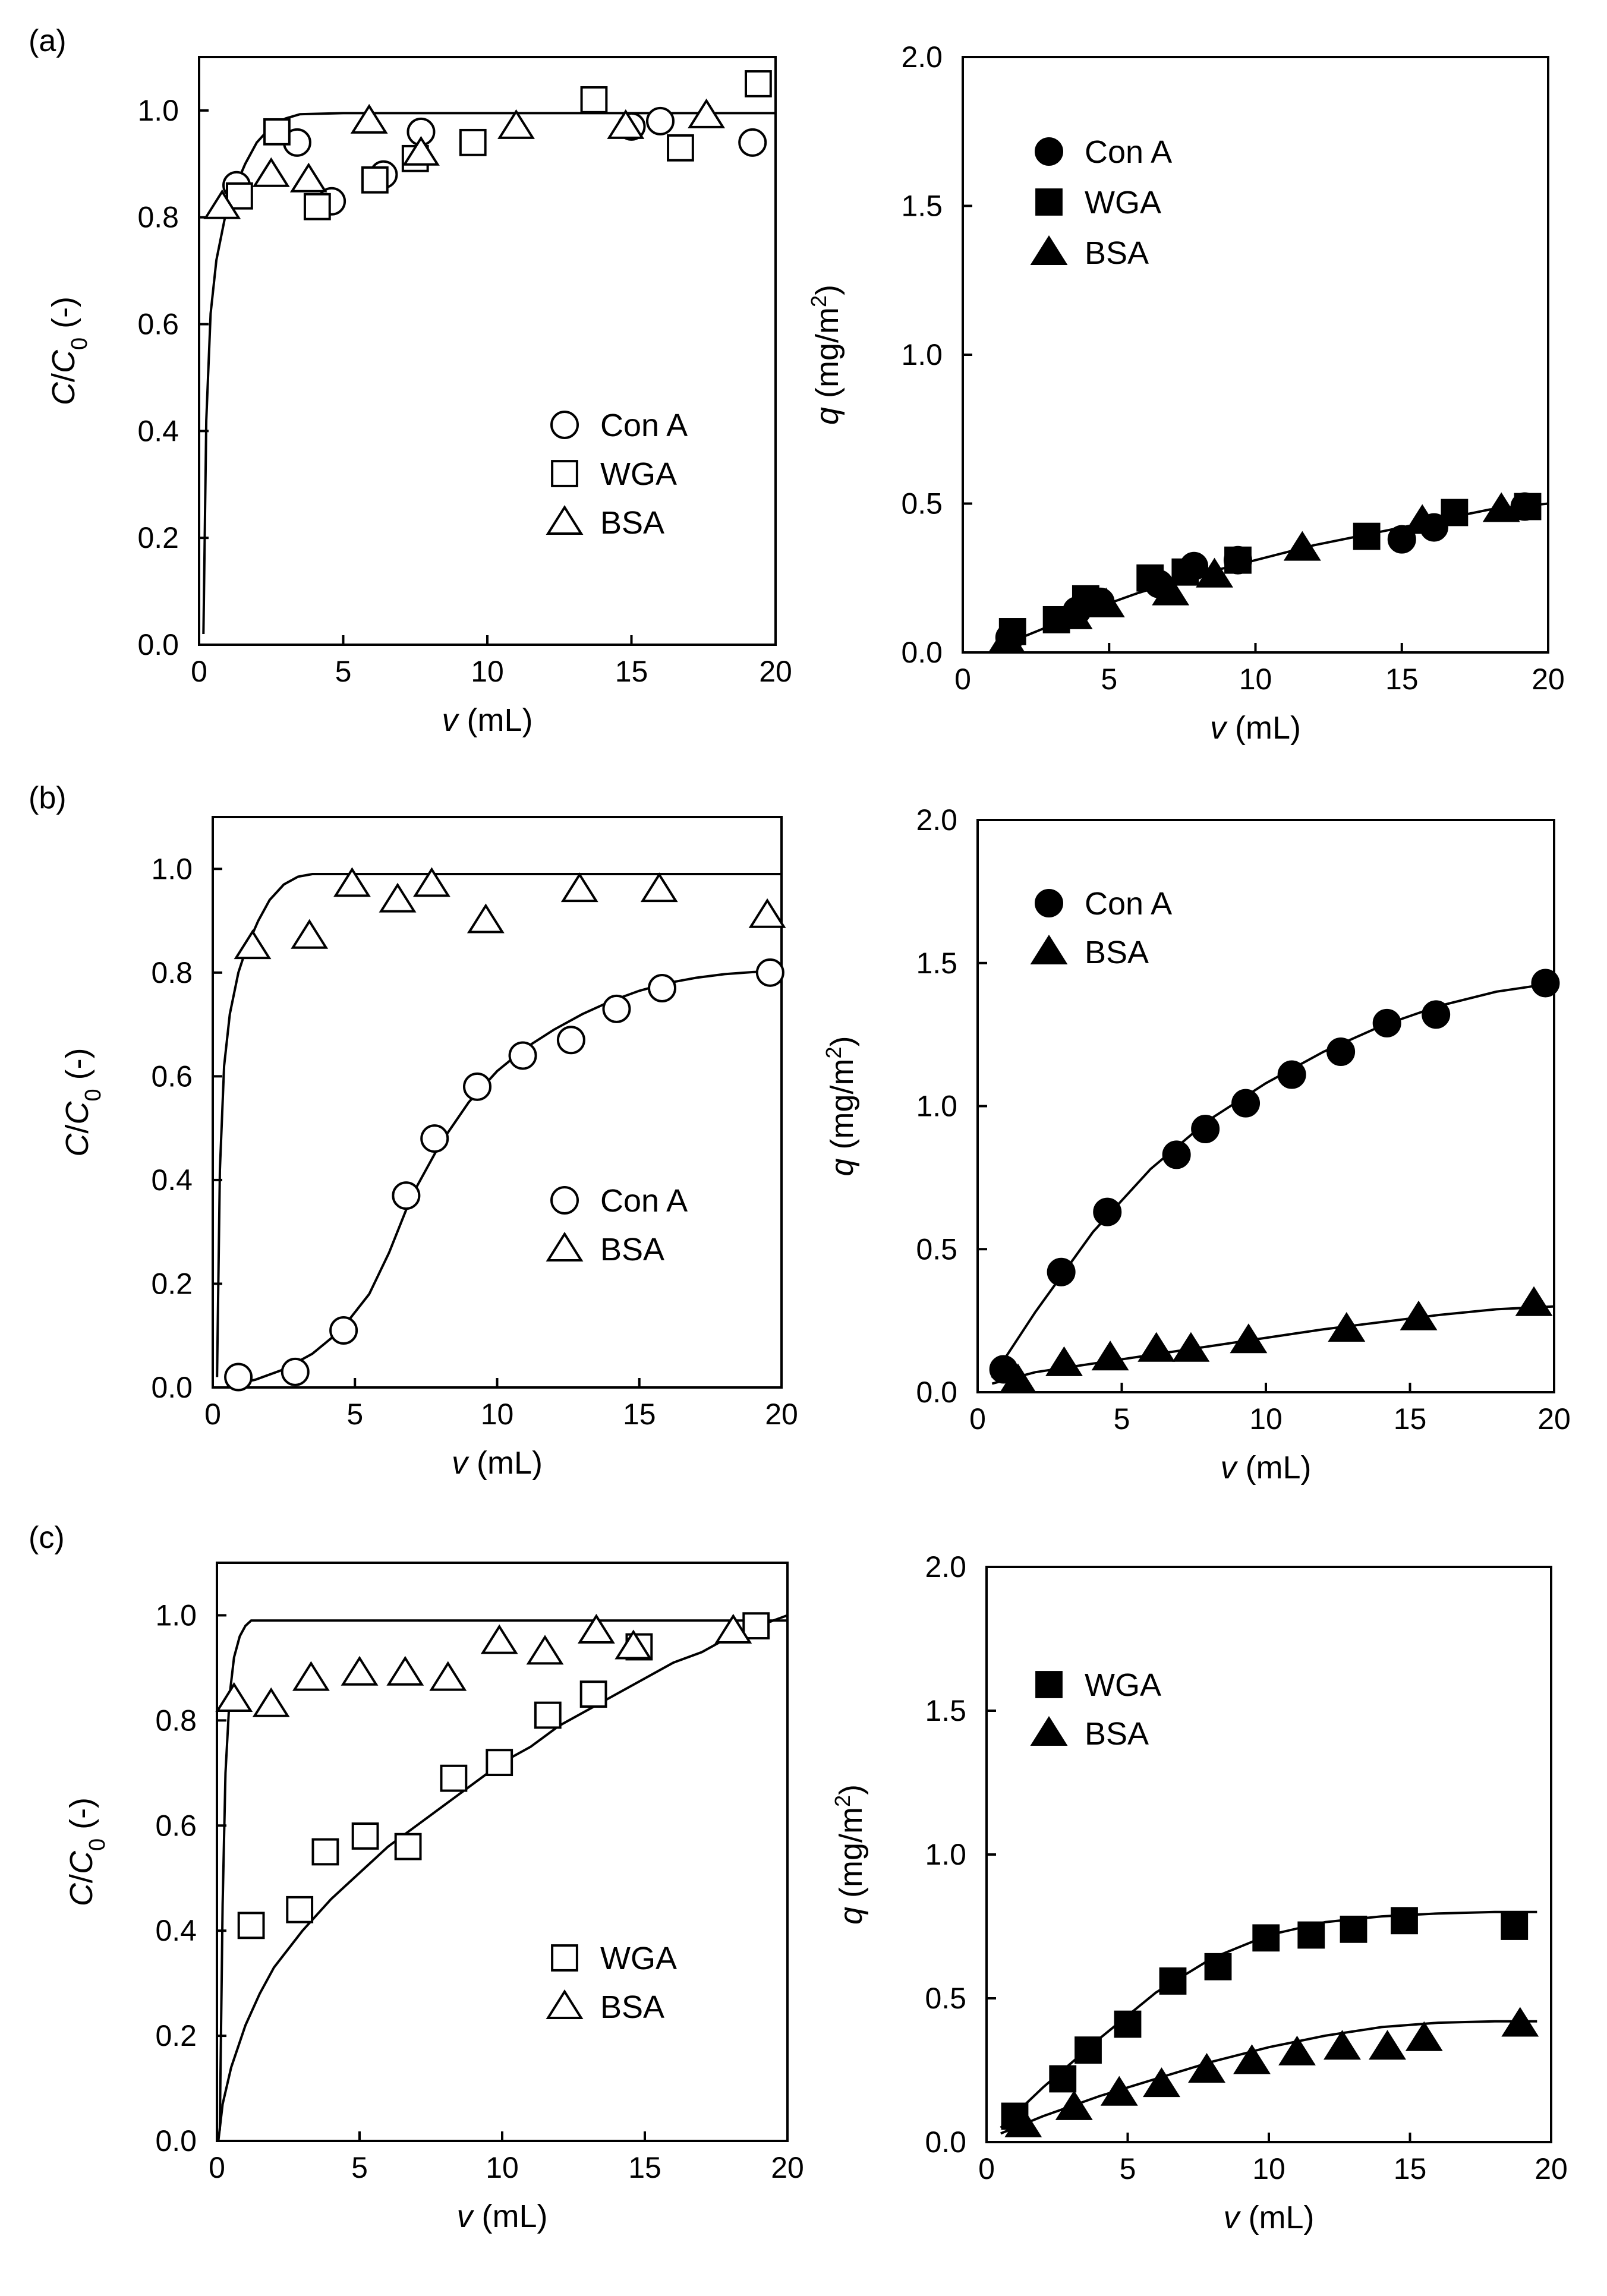  What do you see at coordinates (487, 671) in the screenshot?
I see `x-tick-label: 10` at bounding box center [487, 671].